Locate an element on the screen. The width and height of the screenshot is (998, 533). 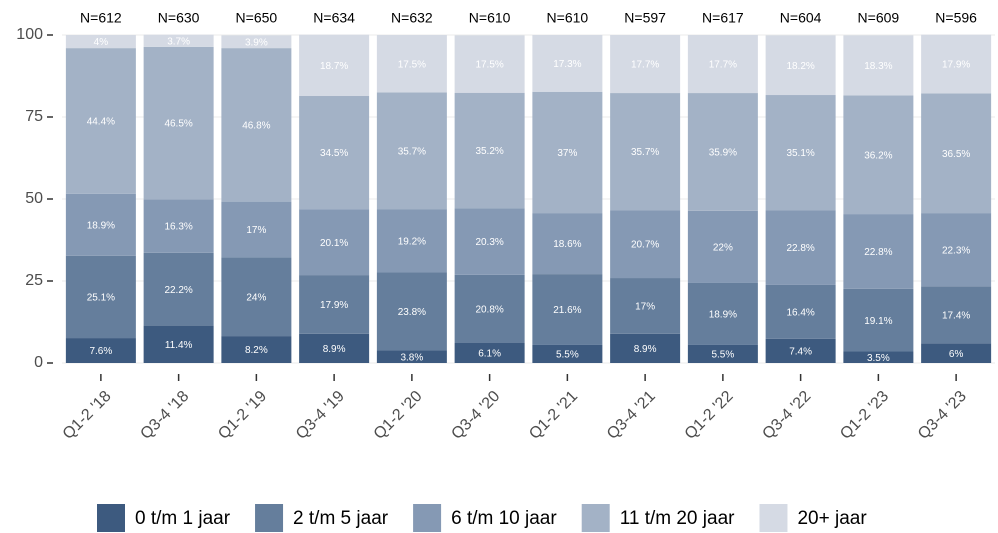
data-label: 22.3% is located at coordinates (956, 250).